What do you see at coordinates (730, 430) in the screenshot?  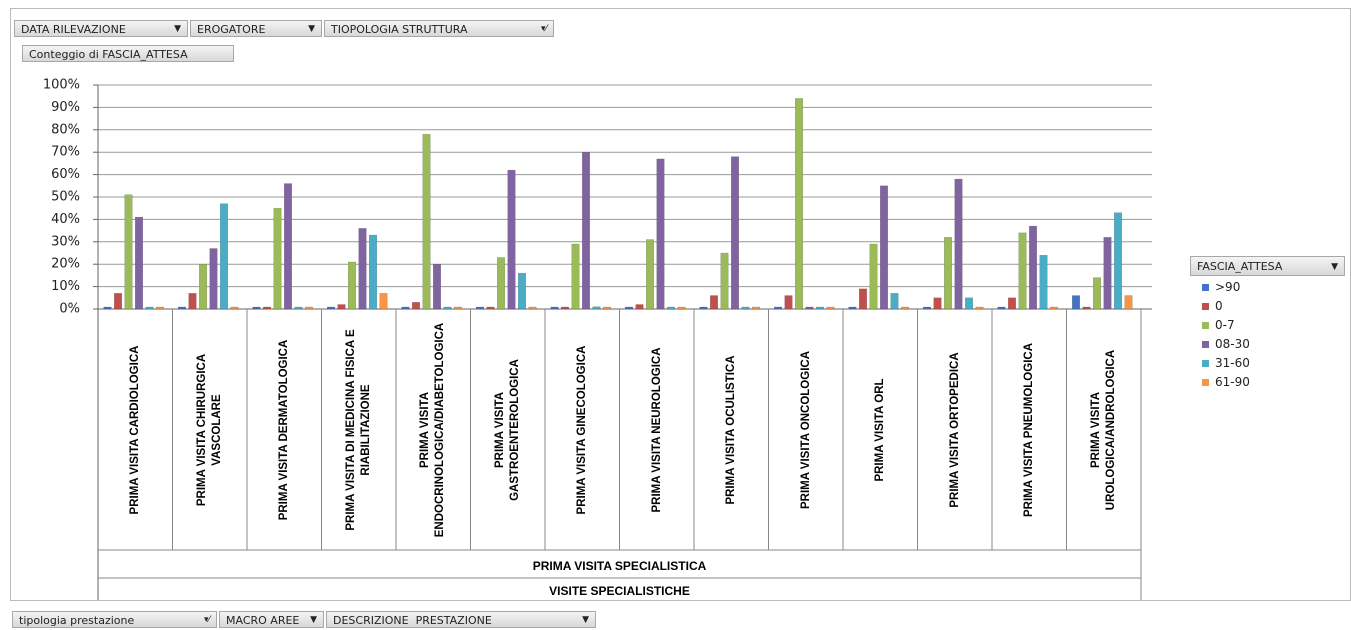 I see `x-tick-label: PRIMA VISITA OCULISTICA` at bounding box center [730, 430].